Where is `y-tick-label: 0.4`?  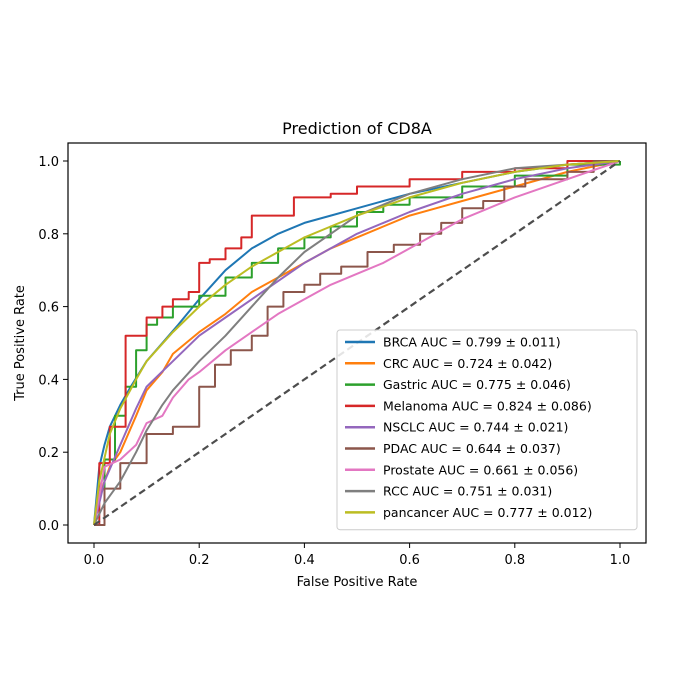
y-tick-label: 0.4 is located at coordinates (48, 380).